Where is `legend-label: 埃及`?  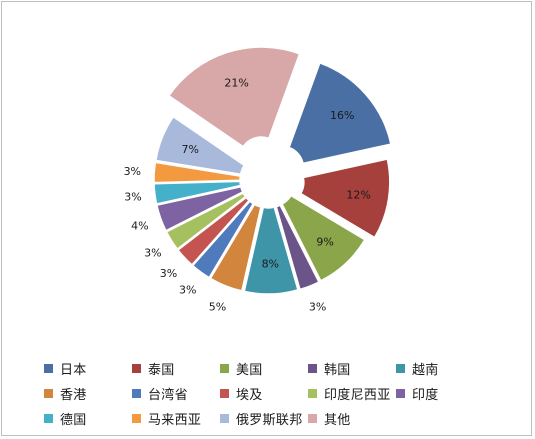
legend-label: 埃及 is located at coordinates (249, 395).